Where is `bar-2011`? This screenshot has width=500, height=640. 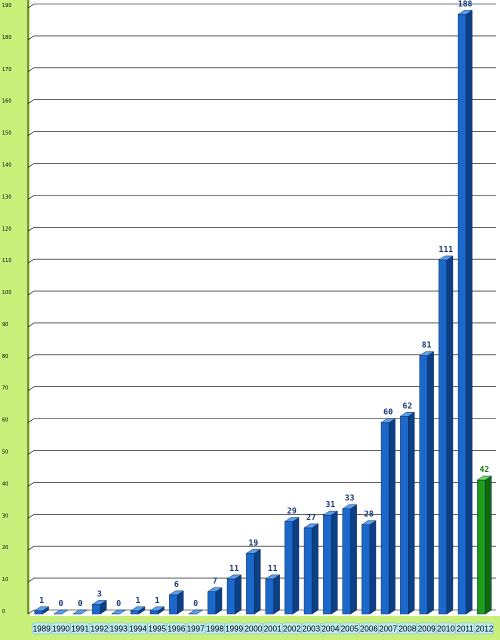 bar-2011 is located at coordinates (465, 312).